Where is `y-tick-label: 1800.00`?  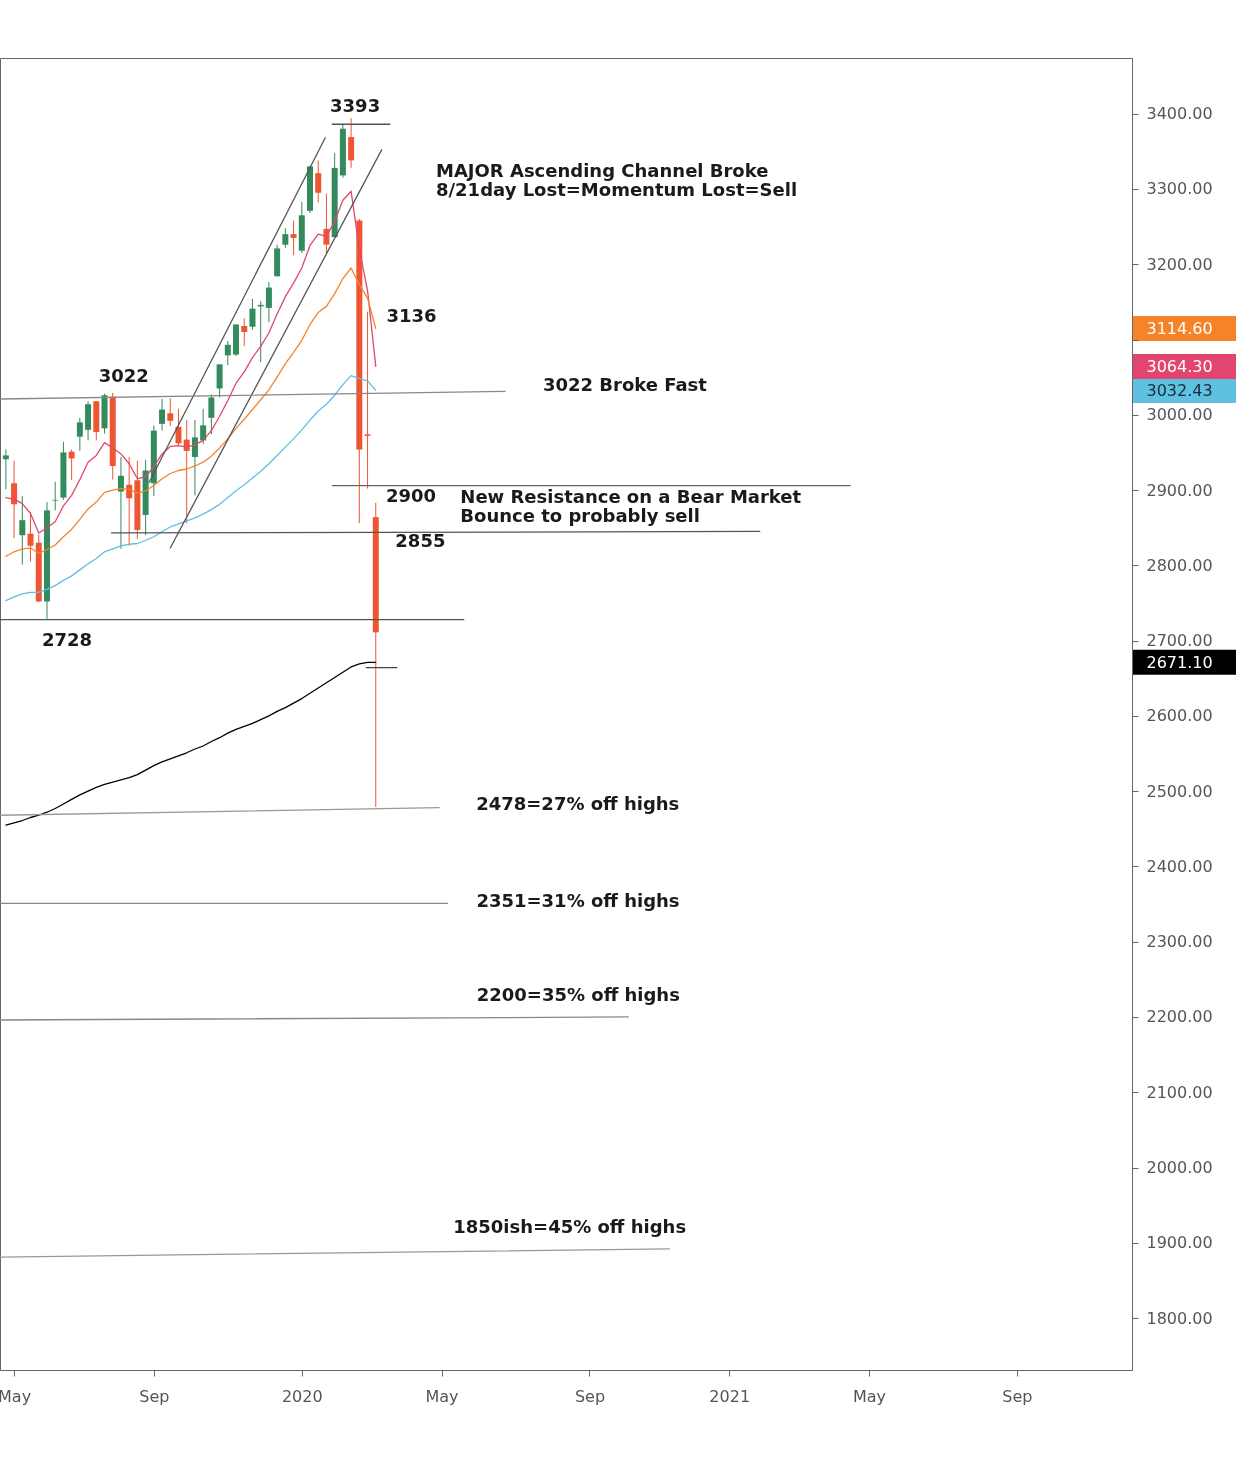 y-tick-label: 1800.00 is located at coordinates (1179, 1318).